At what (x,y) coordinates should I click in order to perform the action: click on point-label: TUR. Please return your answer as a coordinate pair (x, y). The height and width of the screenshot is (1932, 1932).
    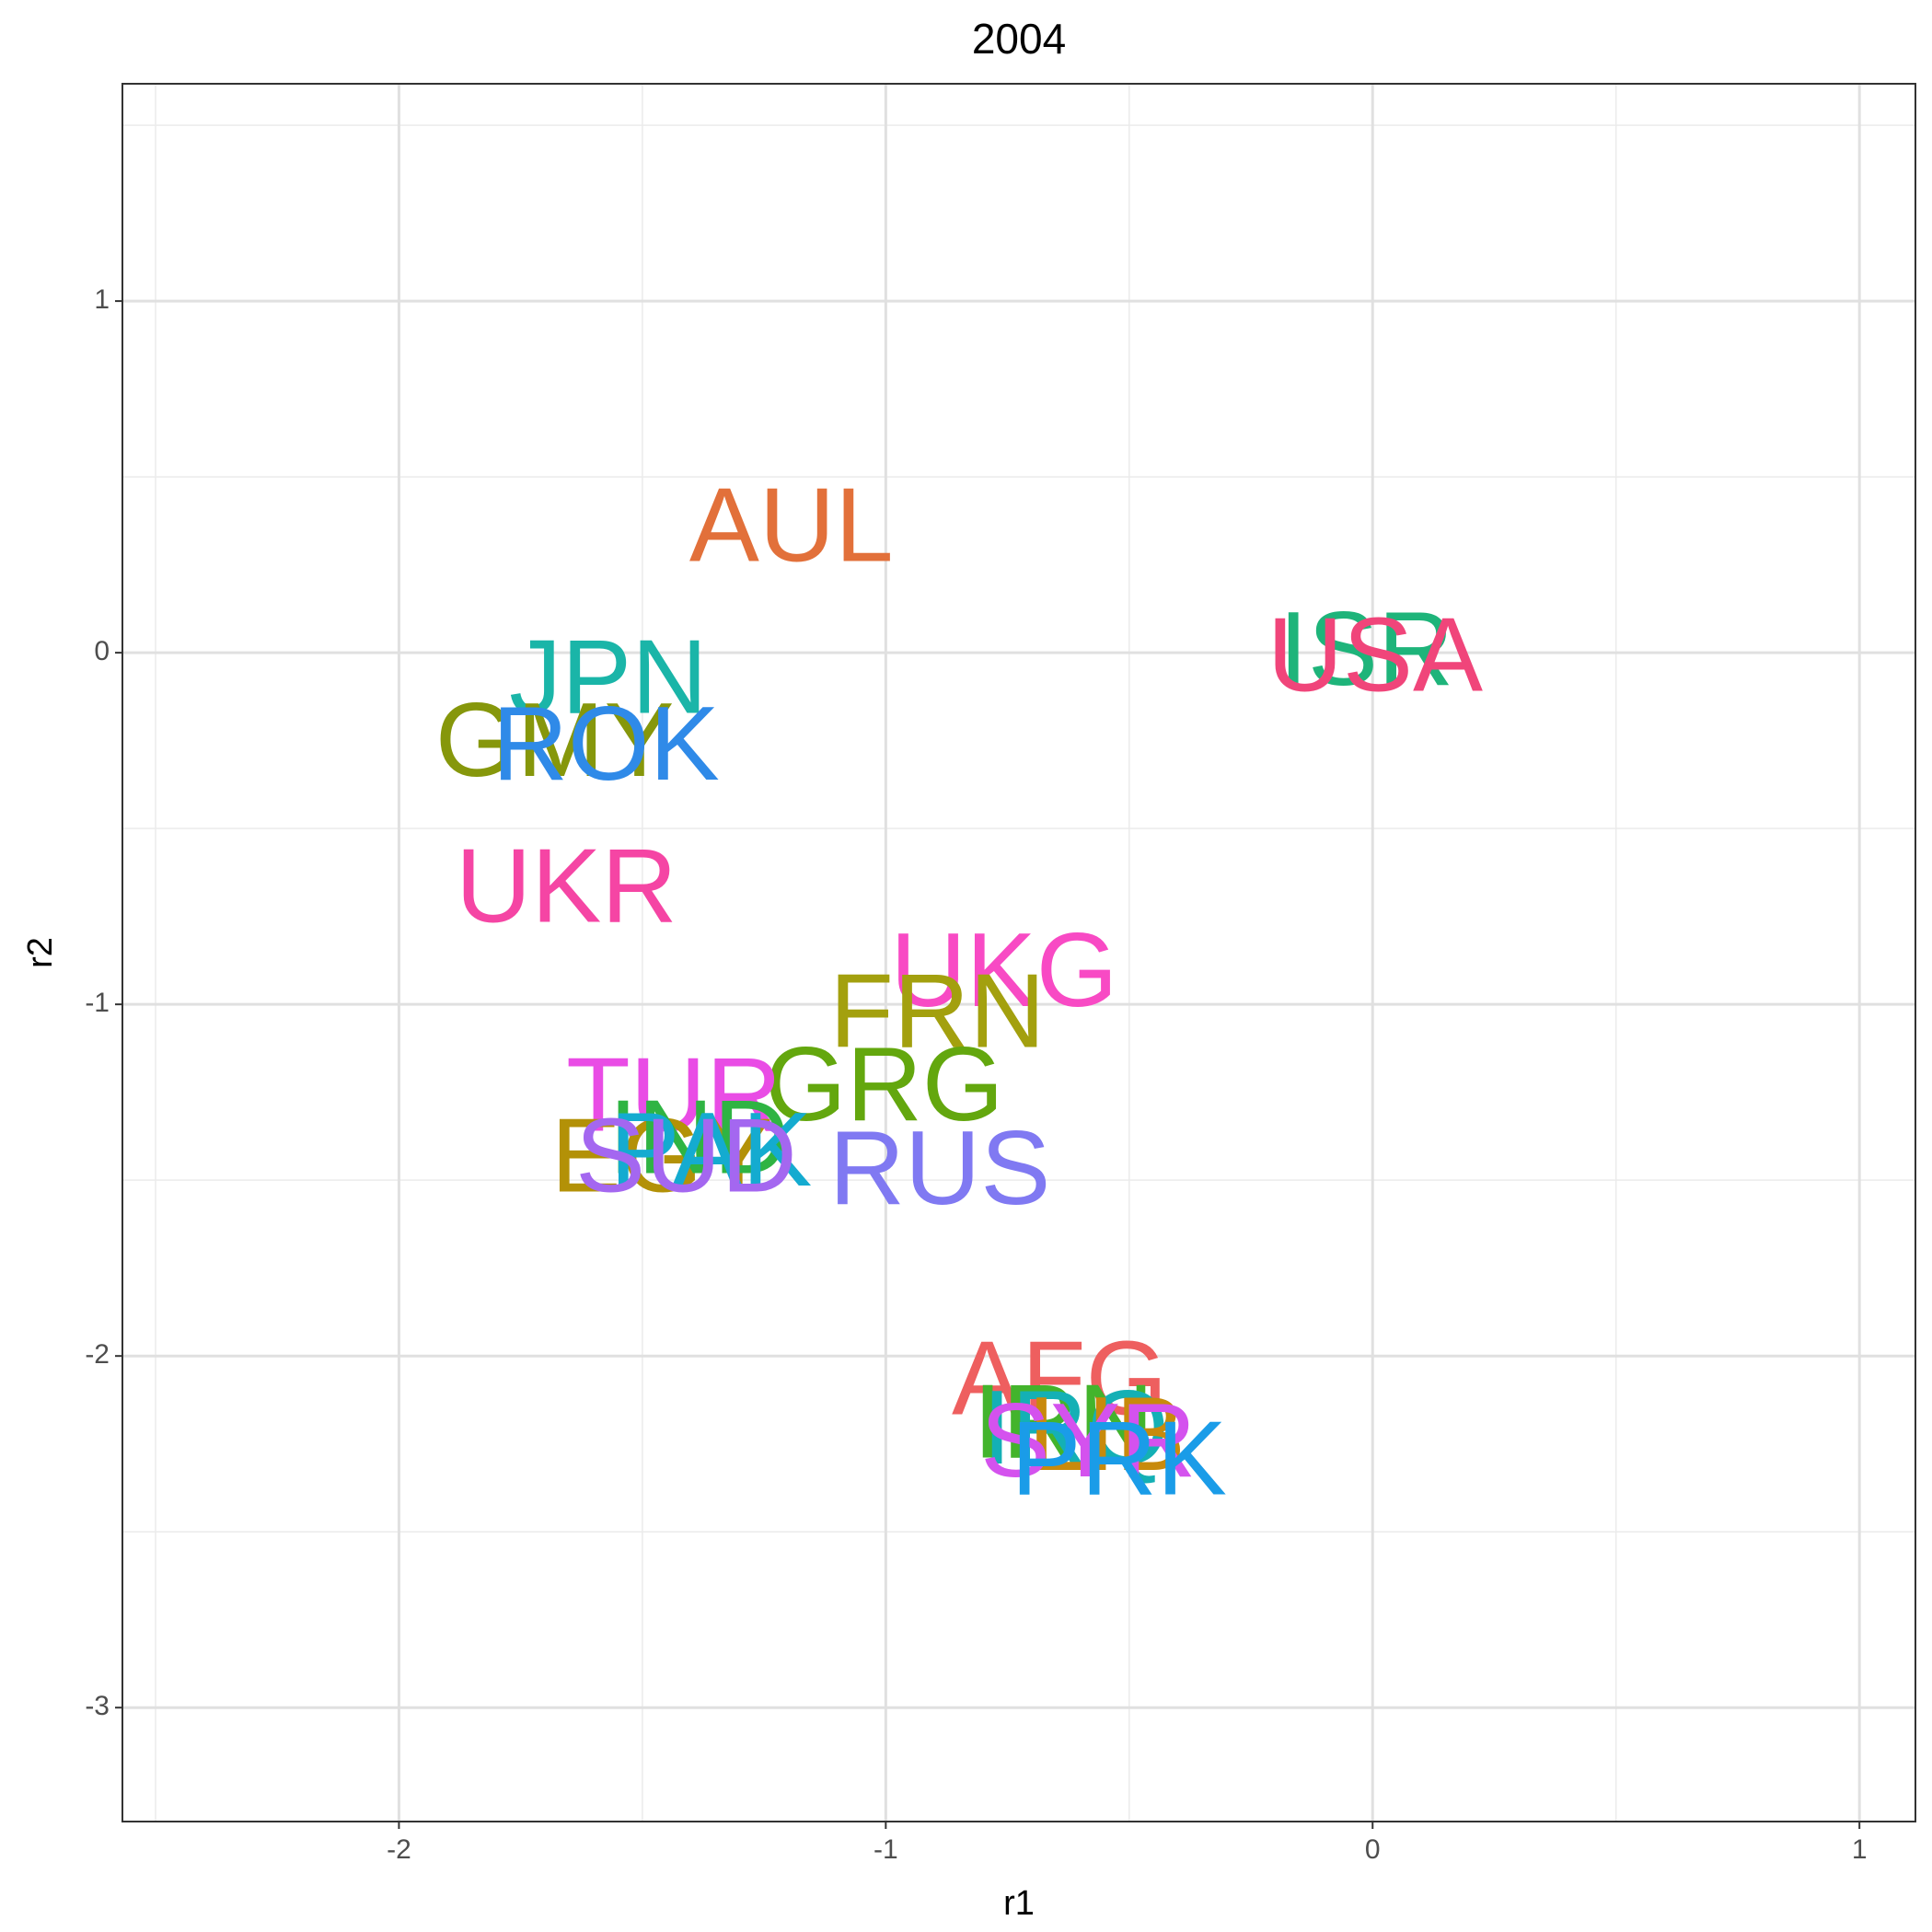
    Looking at the image, I should click on (673, 1096).